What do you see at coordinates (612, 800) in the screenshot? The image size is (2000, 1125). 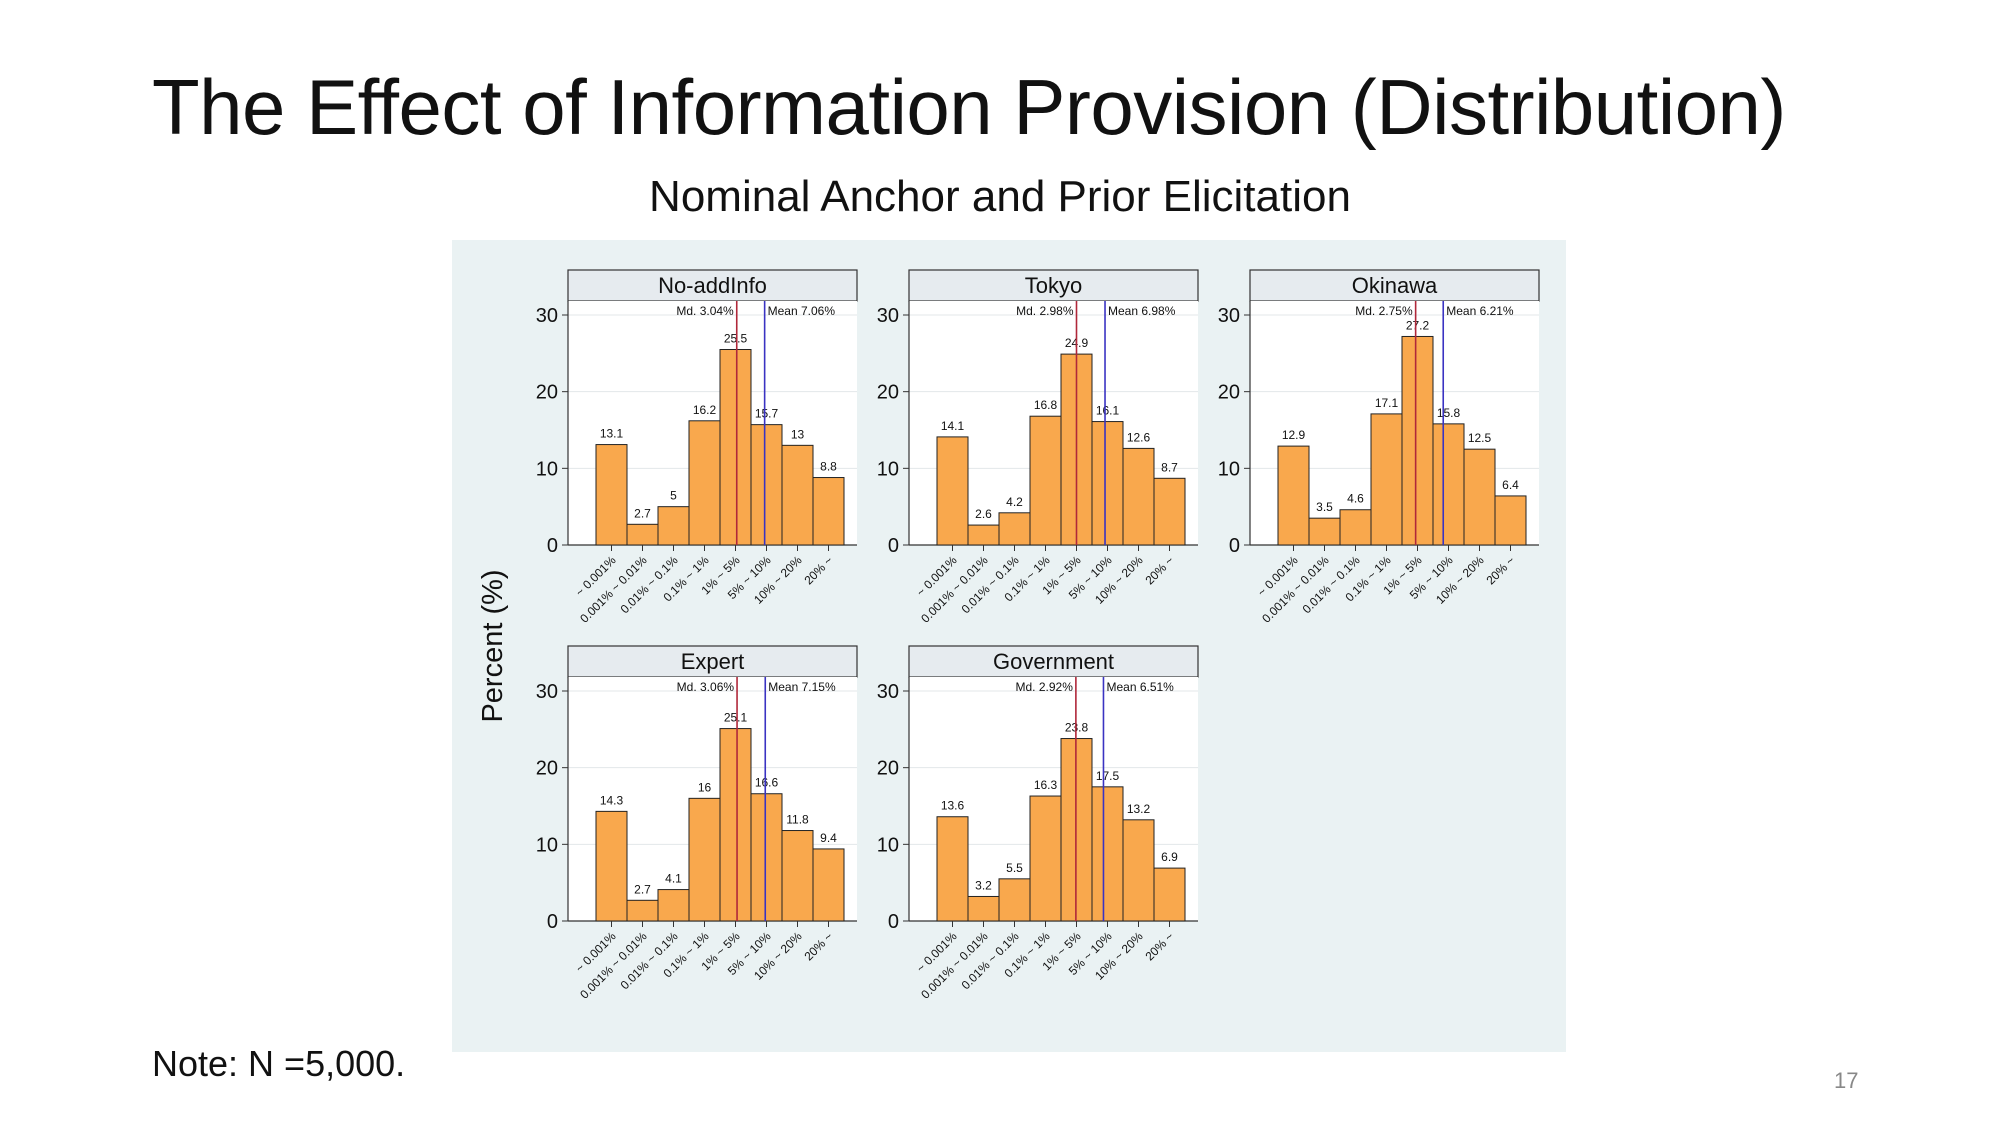 I see `bar-value-label: 14.3` at bounding box center [612, 800].